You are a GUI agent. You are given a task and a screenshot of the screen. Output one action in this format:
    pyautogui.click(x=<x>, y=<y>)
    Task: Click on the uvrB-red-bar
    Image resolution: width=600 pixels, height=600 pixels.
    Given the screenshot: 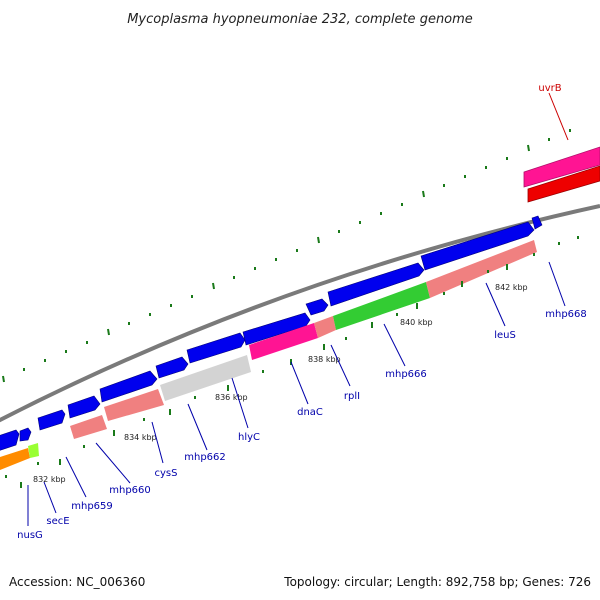 What is the action you would take?
    pyautogui.click(x=563, y=184)
    